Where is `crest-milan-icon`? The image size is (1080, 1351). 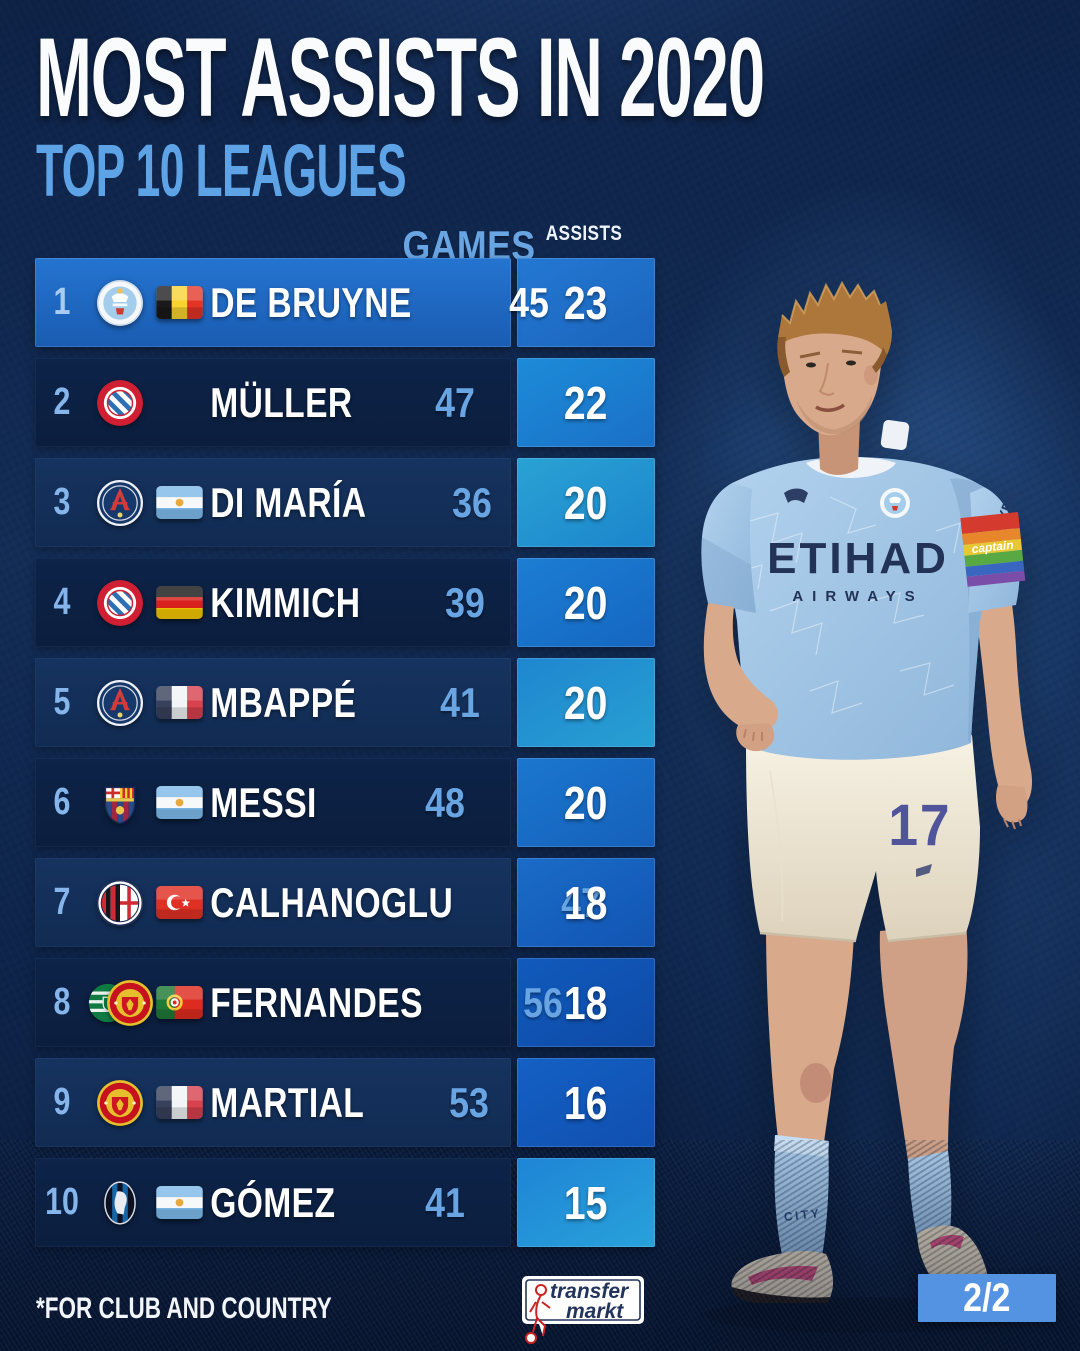 crest-milan-icon is located at coordinates (120, 903).